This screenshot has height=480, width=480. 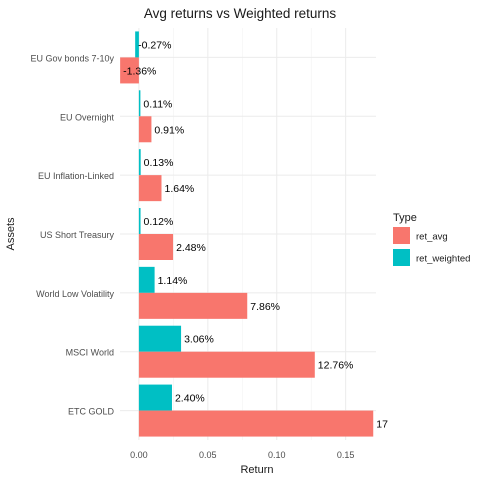 I want to click on data-label-ret_avg: 17, so click(x=382, y=425).